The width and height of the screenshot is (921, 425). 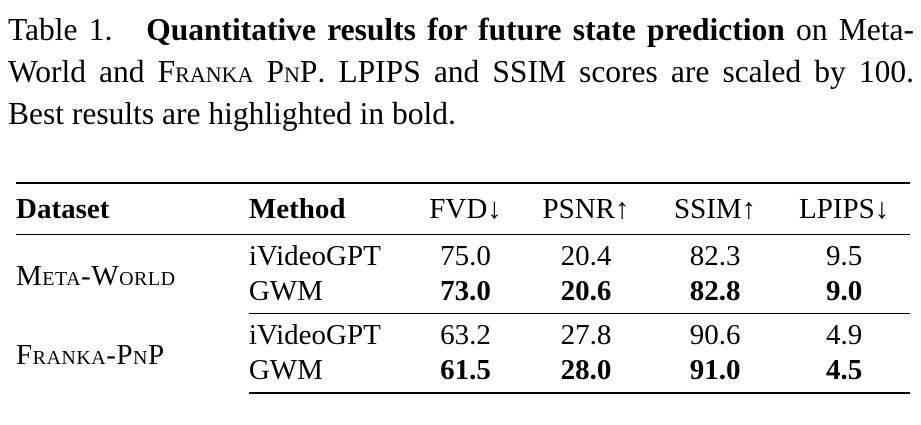 I want to click on table-header-row: Dataset Method FVD↓ PSNR↑ SSIM↑ LPIPS↓, so click(x=463, y=208).